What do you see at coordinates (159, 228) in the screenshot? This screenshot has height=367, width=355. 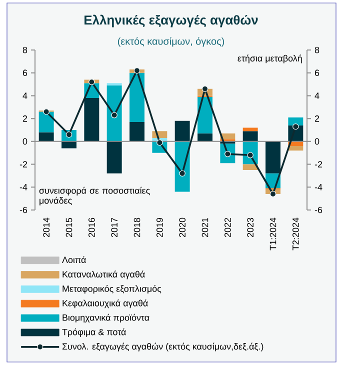 I see `x-tick-label: 2019` at bounding box center [159, 228].